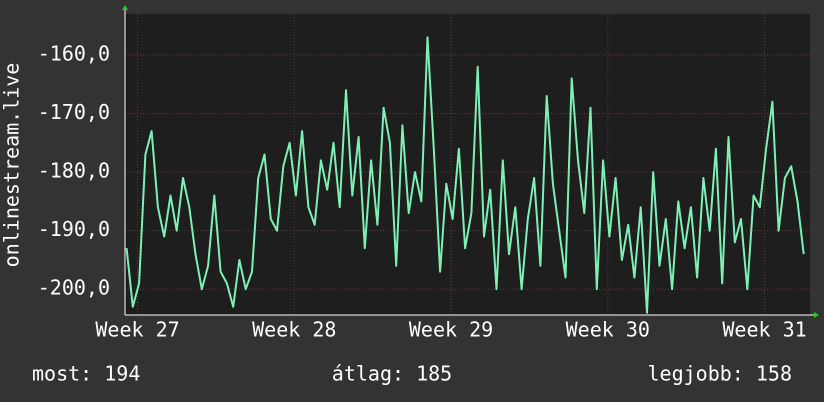 This screenshot has height=402, width=824. Describe the element at coordinates (294, 330) in the screenshot. I see `x-tick-label: Week 28` at that location.